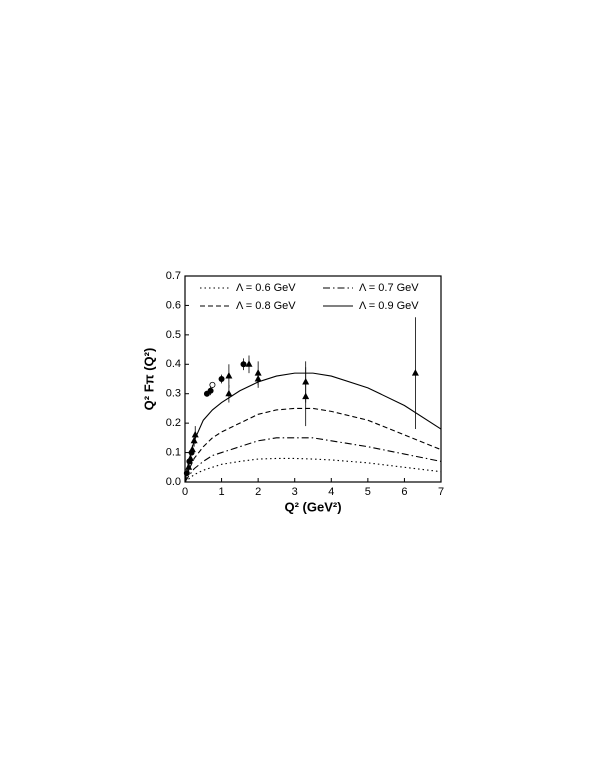  What do you see at coordinates (222, 492) in the screenshot?
I see `x-tick-label: 1` at bounding box center [222, 492].